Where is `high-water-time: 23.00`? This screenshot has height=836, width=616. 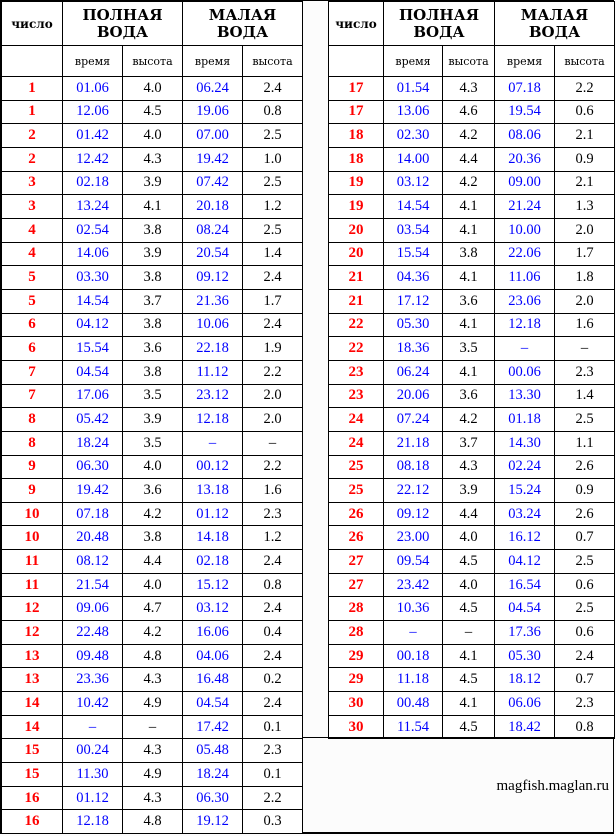 high-water-time: 23.00 is located at coordinates (413, 538).